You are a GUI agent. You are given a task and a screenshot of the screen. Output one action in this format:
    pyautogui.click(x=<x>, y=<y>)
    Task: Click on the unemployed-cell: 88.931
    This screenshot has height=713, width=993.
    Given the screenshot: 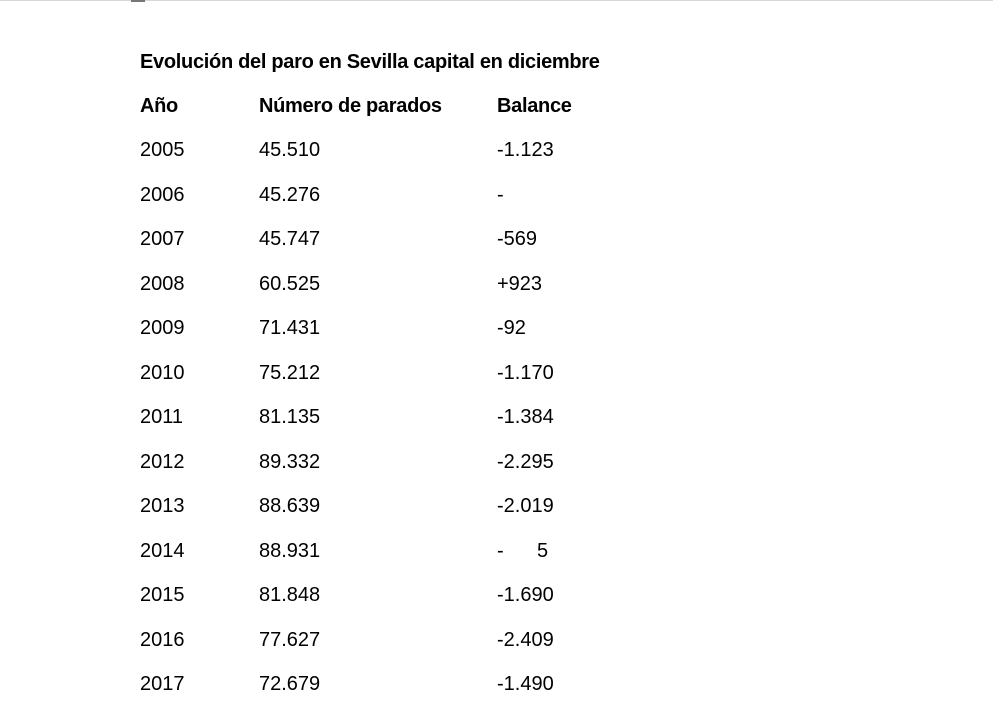 What is the action you would take?
    pyautogui.click(x=290, y=550)
    